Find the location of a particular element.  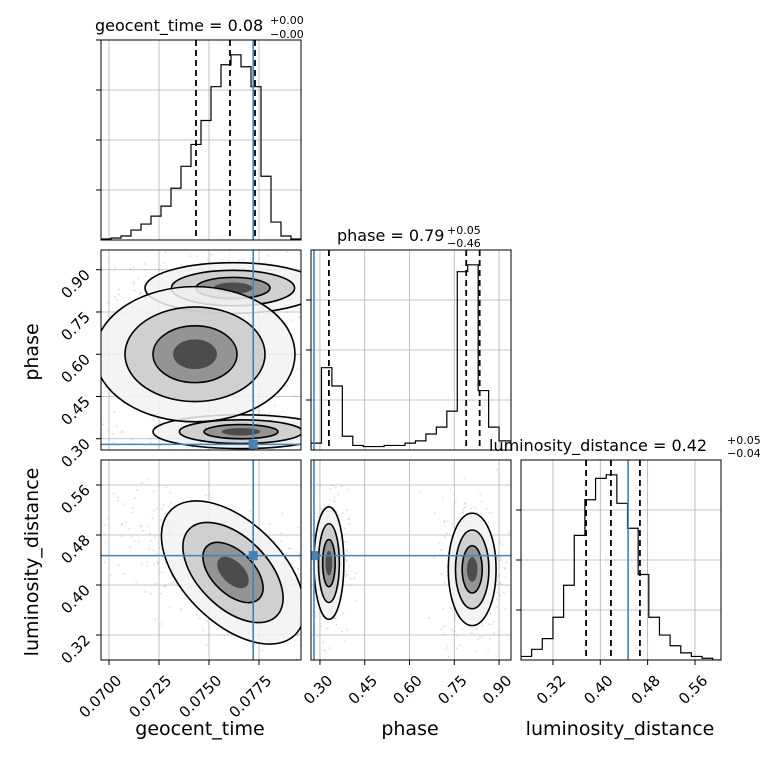

panel-frame-luminosity_distance_vs_geocent_time is located at coordinates (201, 560).